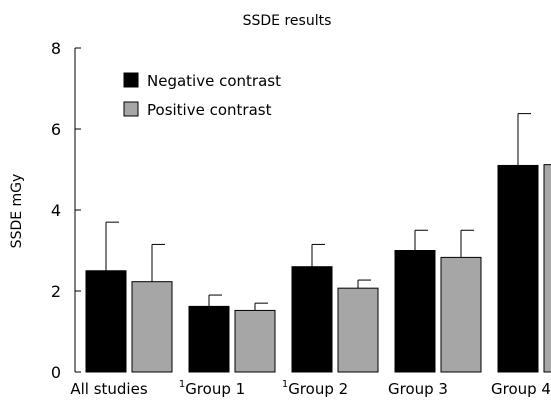 The image size is (551, 405). I want to click on y-tick-label: 2, so click(56, 291).